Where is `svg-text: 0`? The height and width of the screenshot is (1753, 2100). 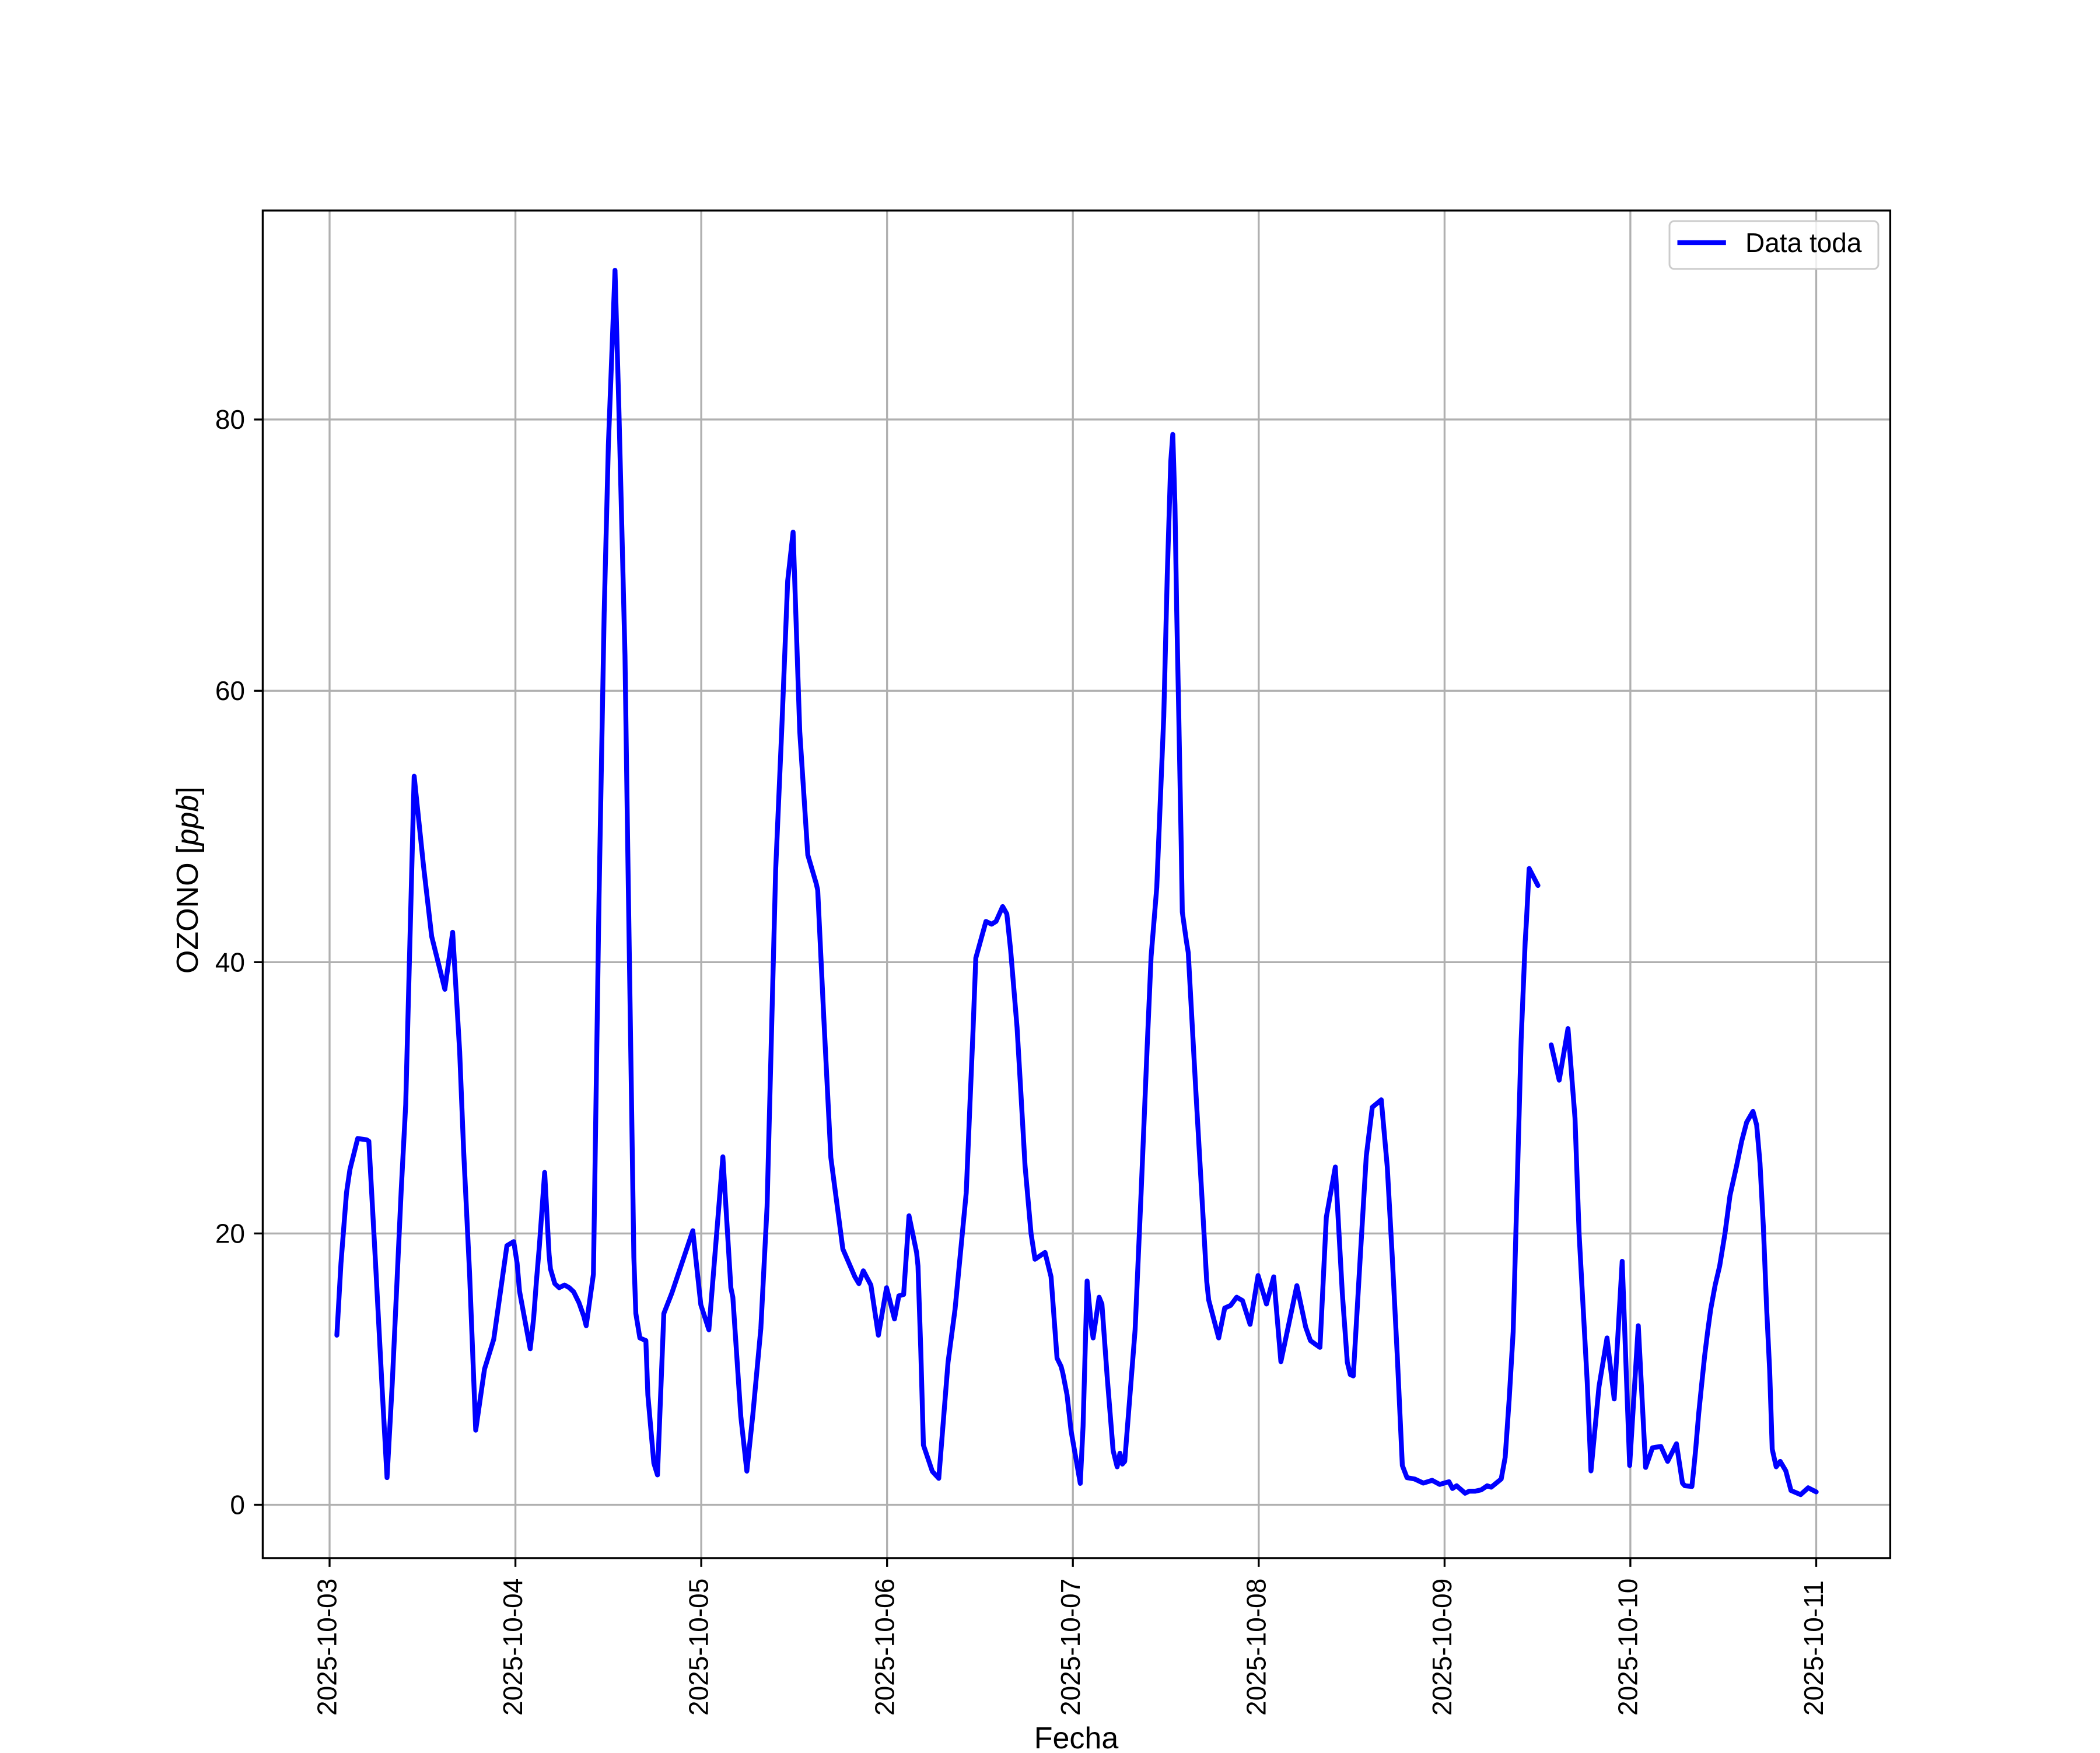
svg-text: 0 is located at coordinates (237, 1505).